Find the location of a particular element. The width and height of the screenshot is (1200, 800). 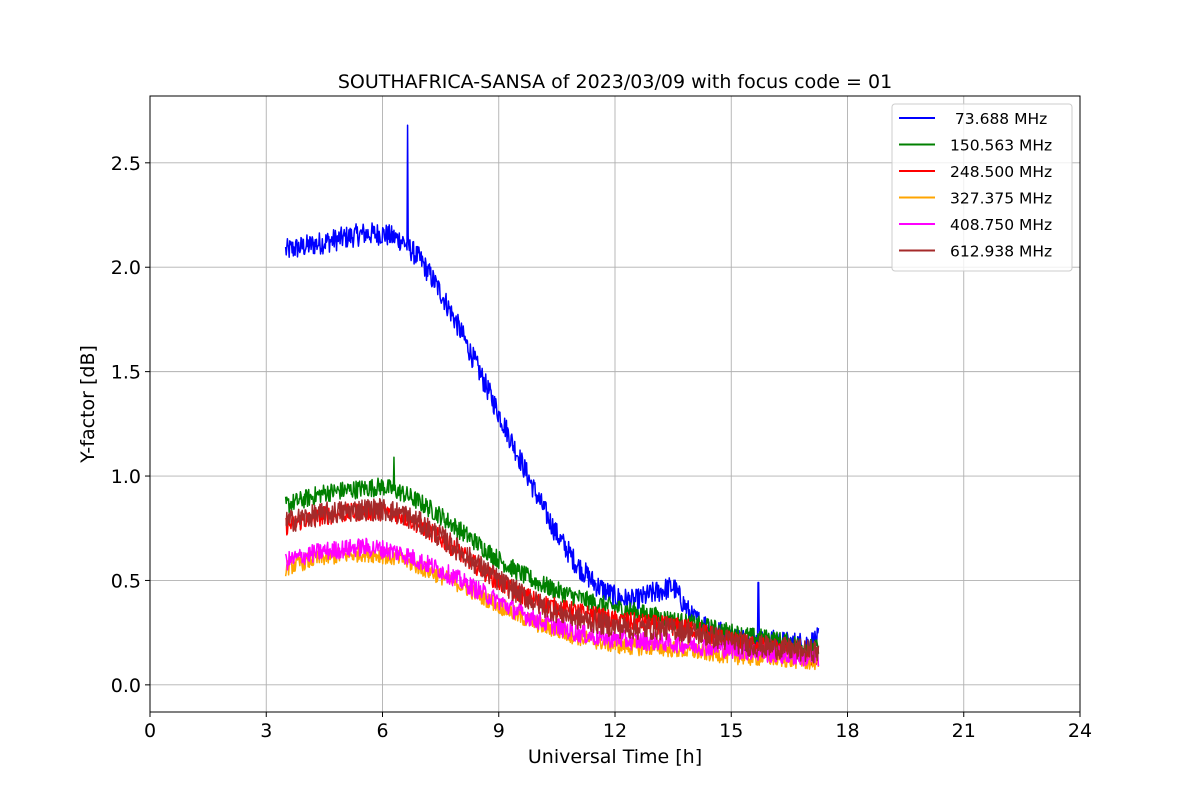

x-tick-label: 15 is located at coordinates (731, 731).